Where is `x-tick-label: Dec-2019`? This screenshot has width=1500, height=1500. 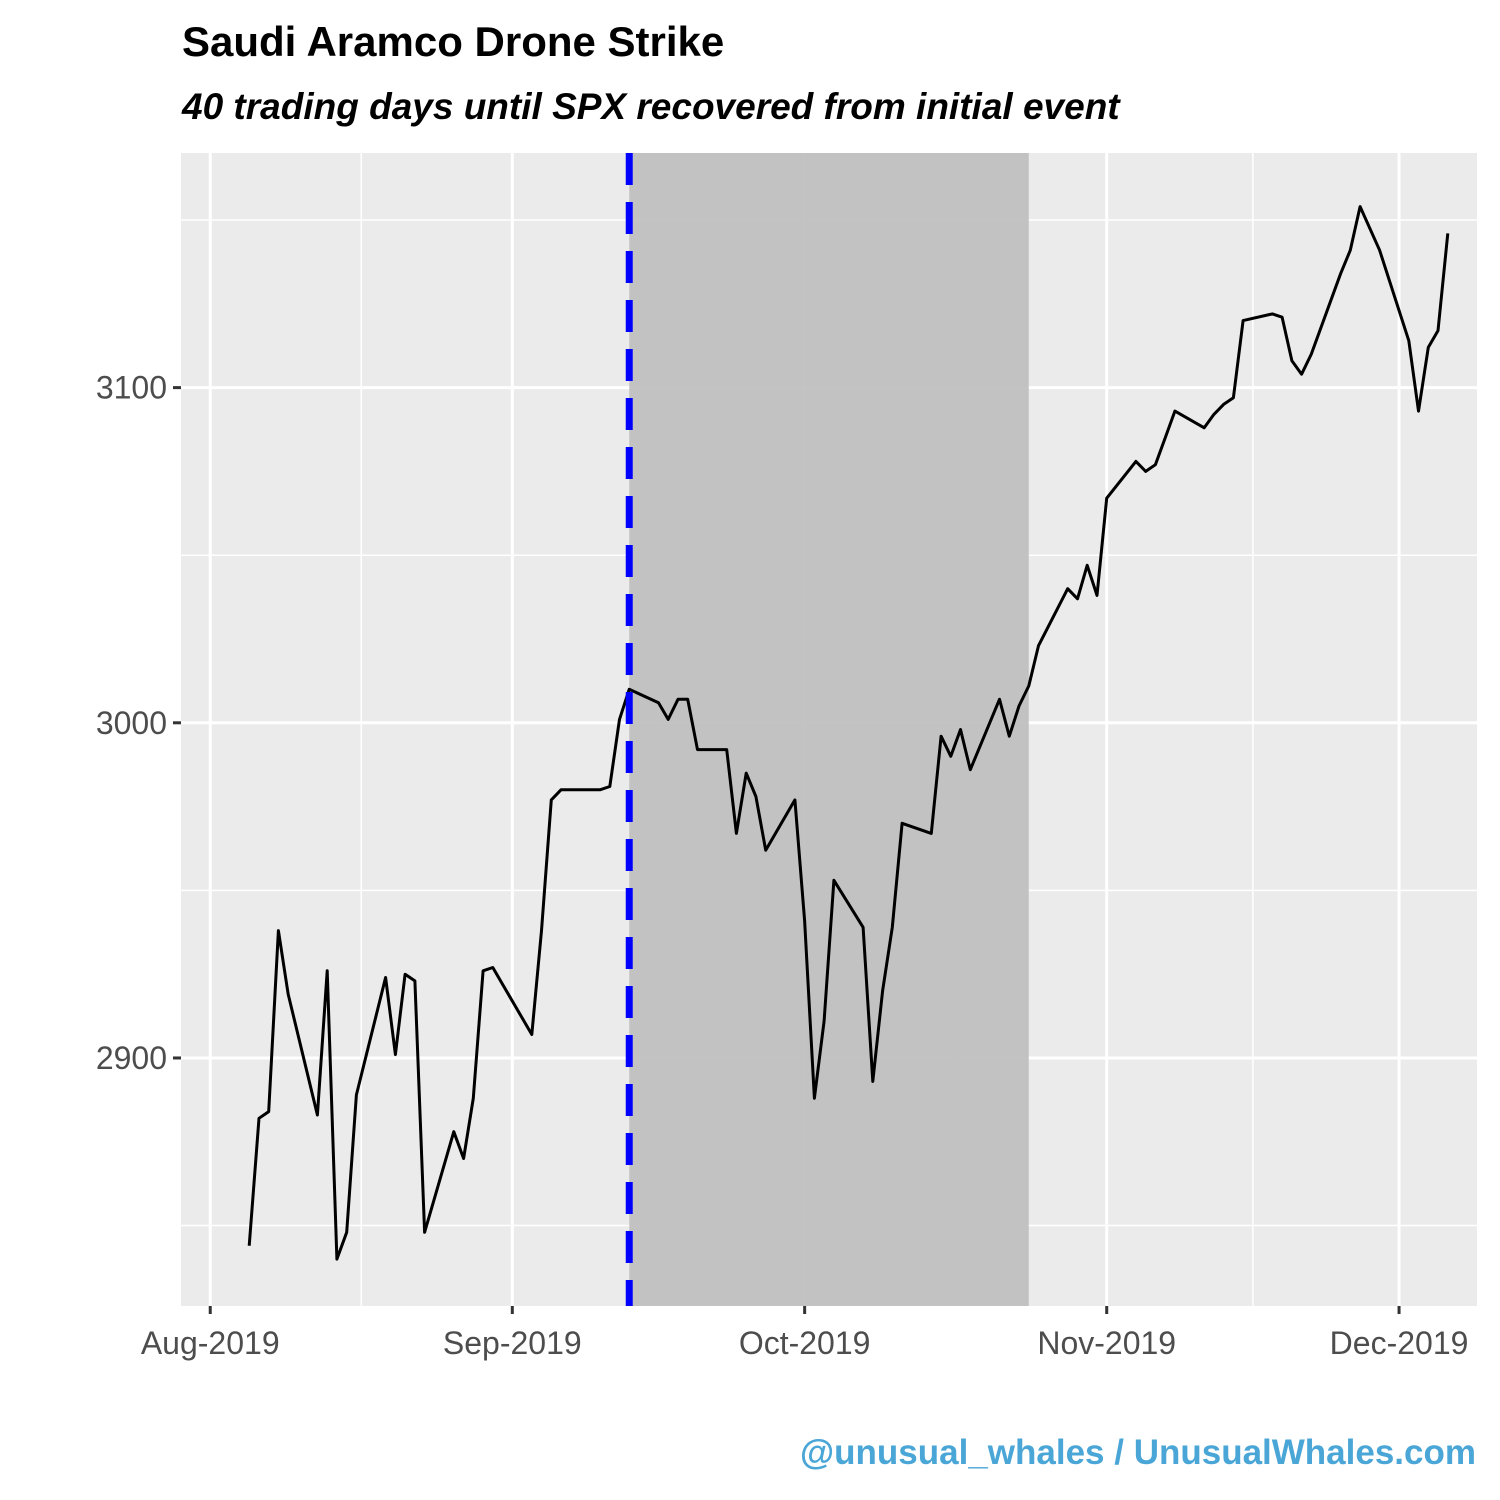 x-tick-label: Dec-2019 is located at coordinates (1399, 1343).